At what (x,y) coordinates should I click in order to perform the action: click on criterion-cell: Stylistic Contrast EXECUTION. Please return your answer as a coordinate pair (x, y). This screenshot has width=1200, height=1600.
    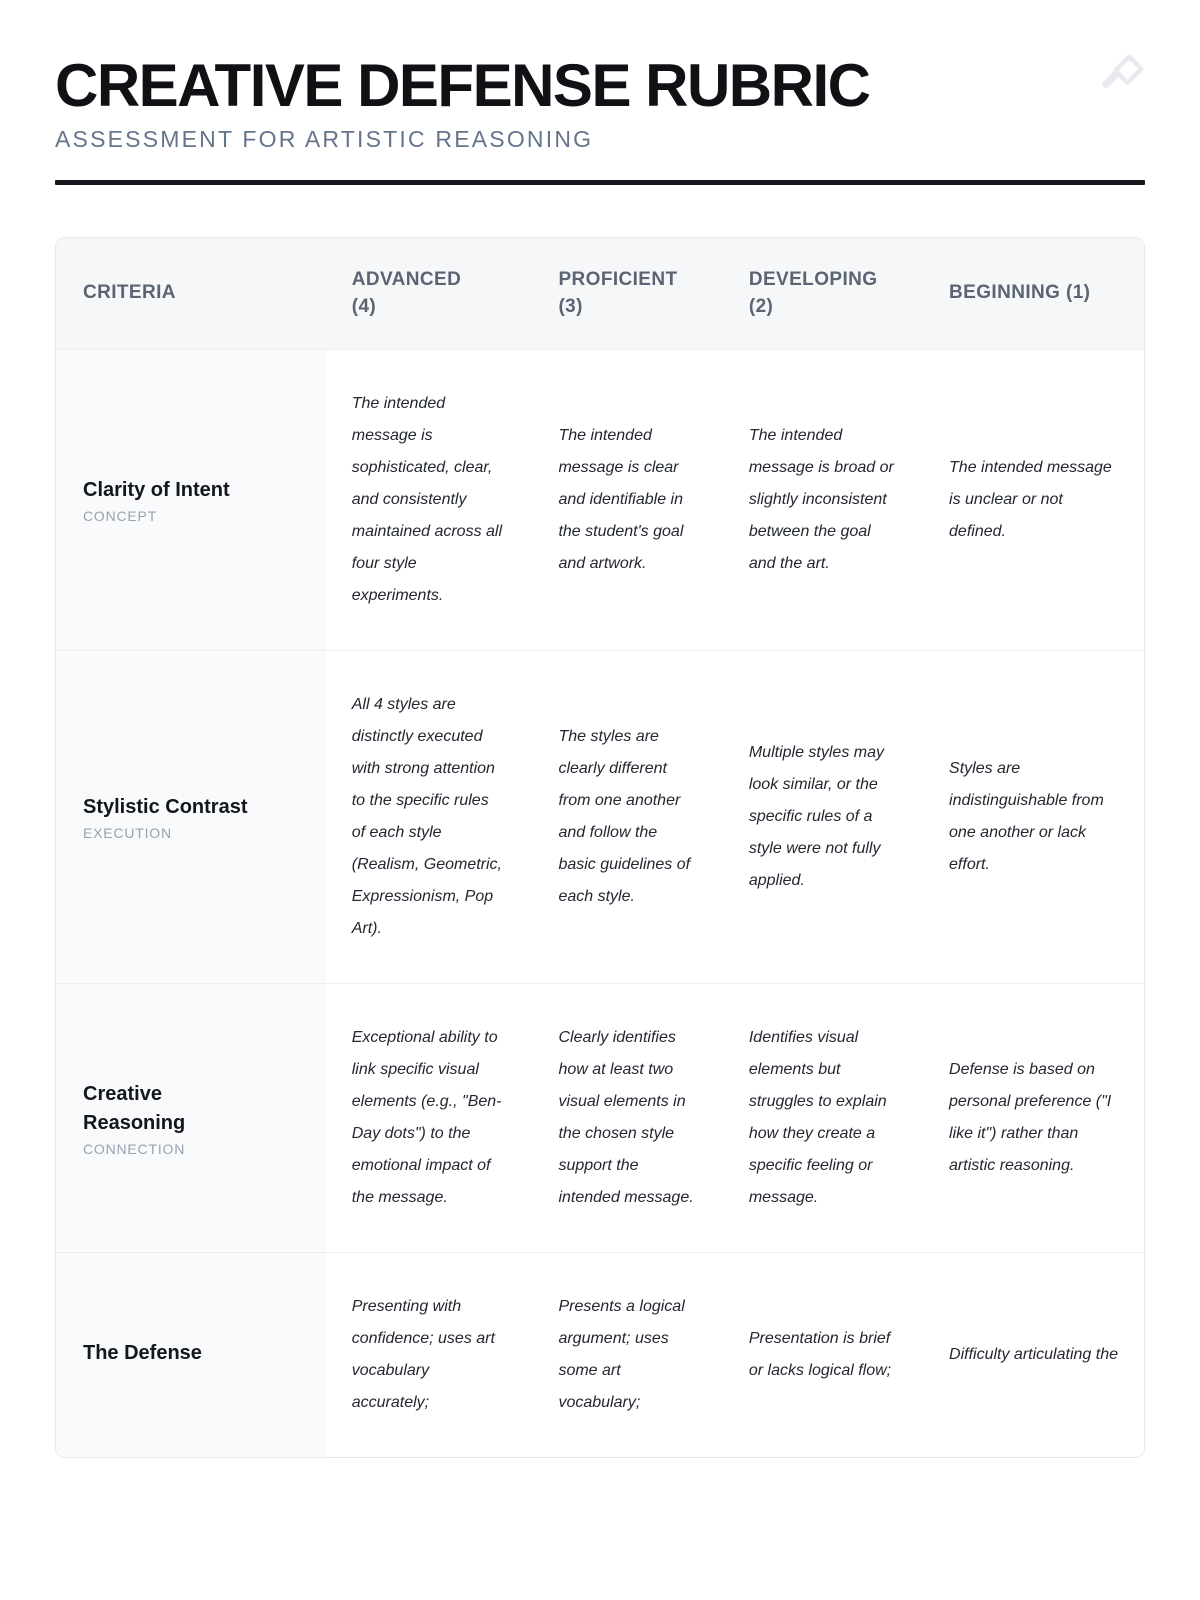
    Looking at the image, I should click on (190, 817).